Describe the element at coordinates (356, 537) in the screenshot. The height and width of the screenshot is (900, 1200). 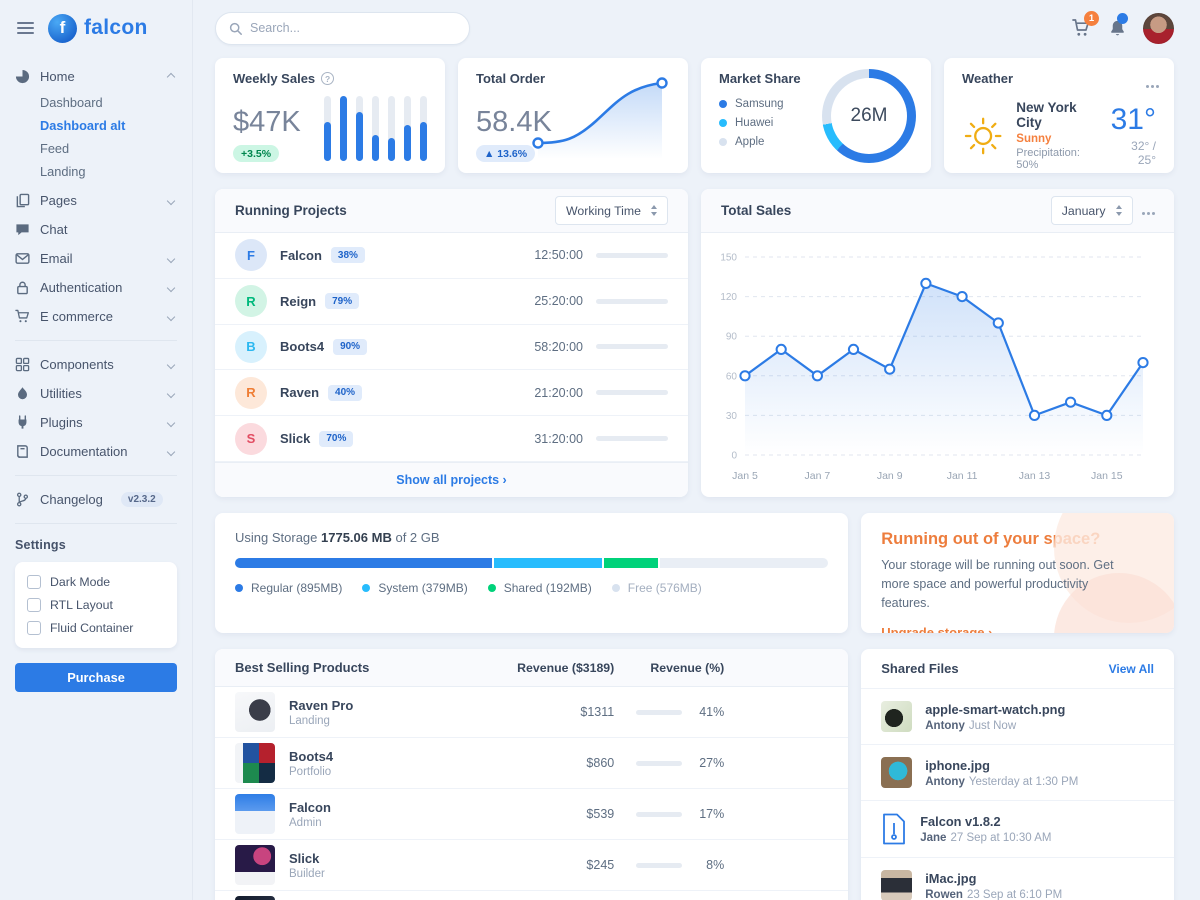
I see `storage-used-value: 1775.06 MB` at that location.